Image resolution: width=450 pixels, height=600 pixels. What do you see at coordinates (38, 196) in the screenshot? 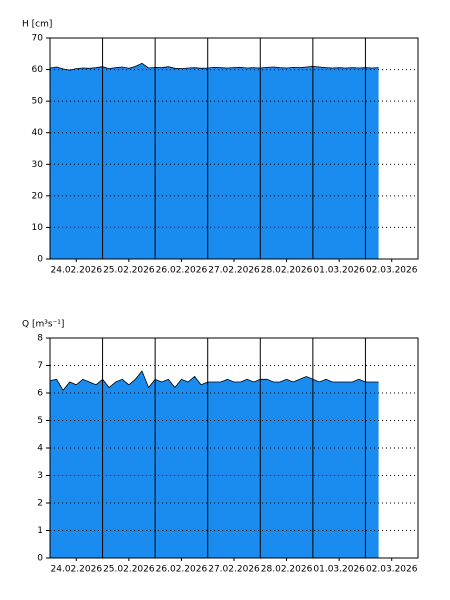
I see `y-tick-label: 20` at bounding box center [38, 196].